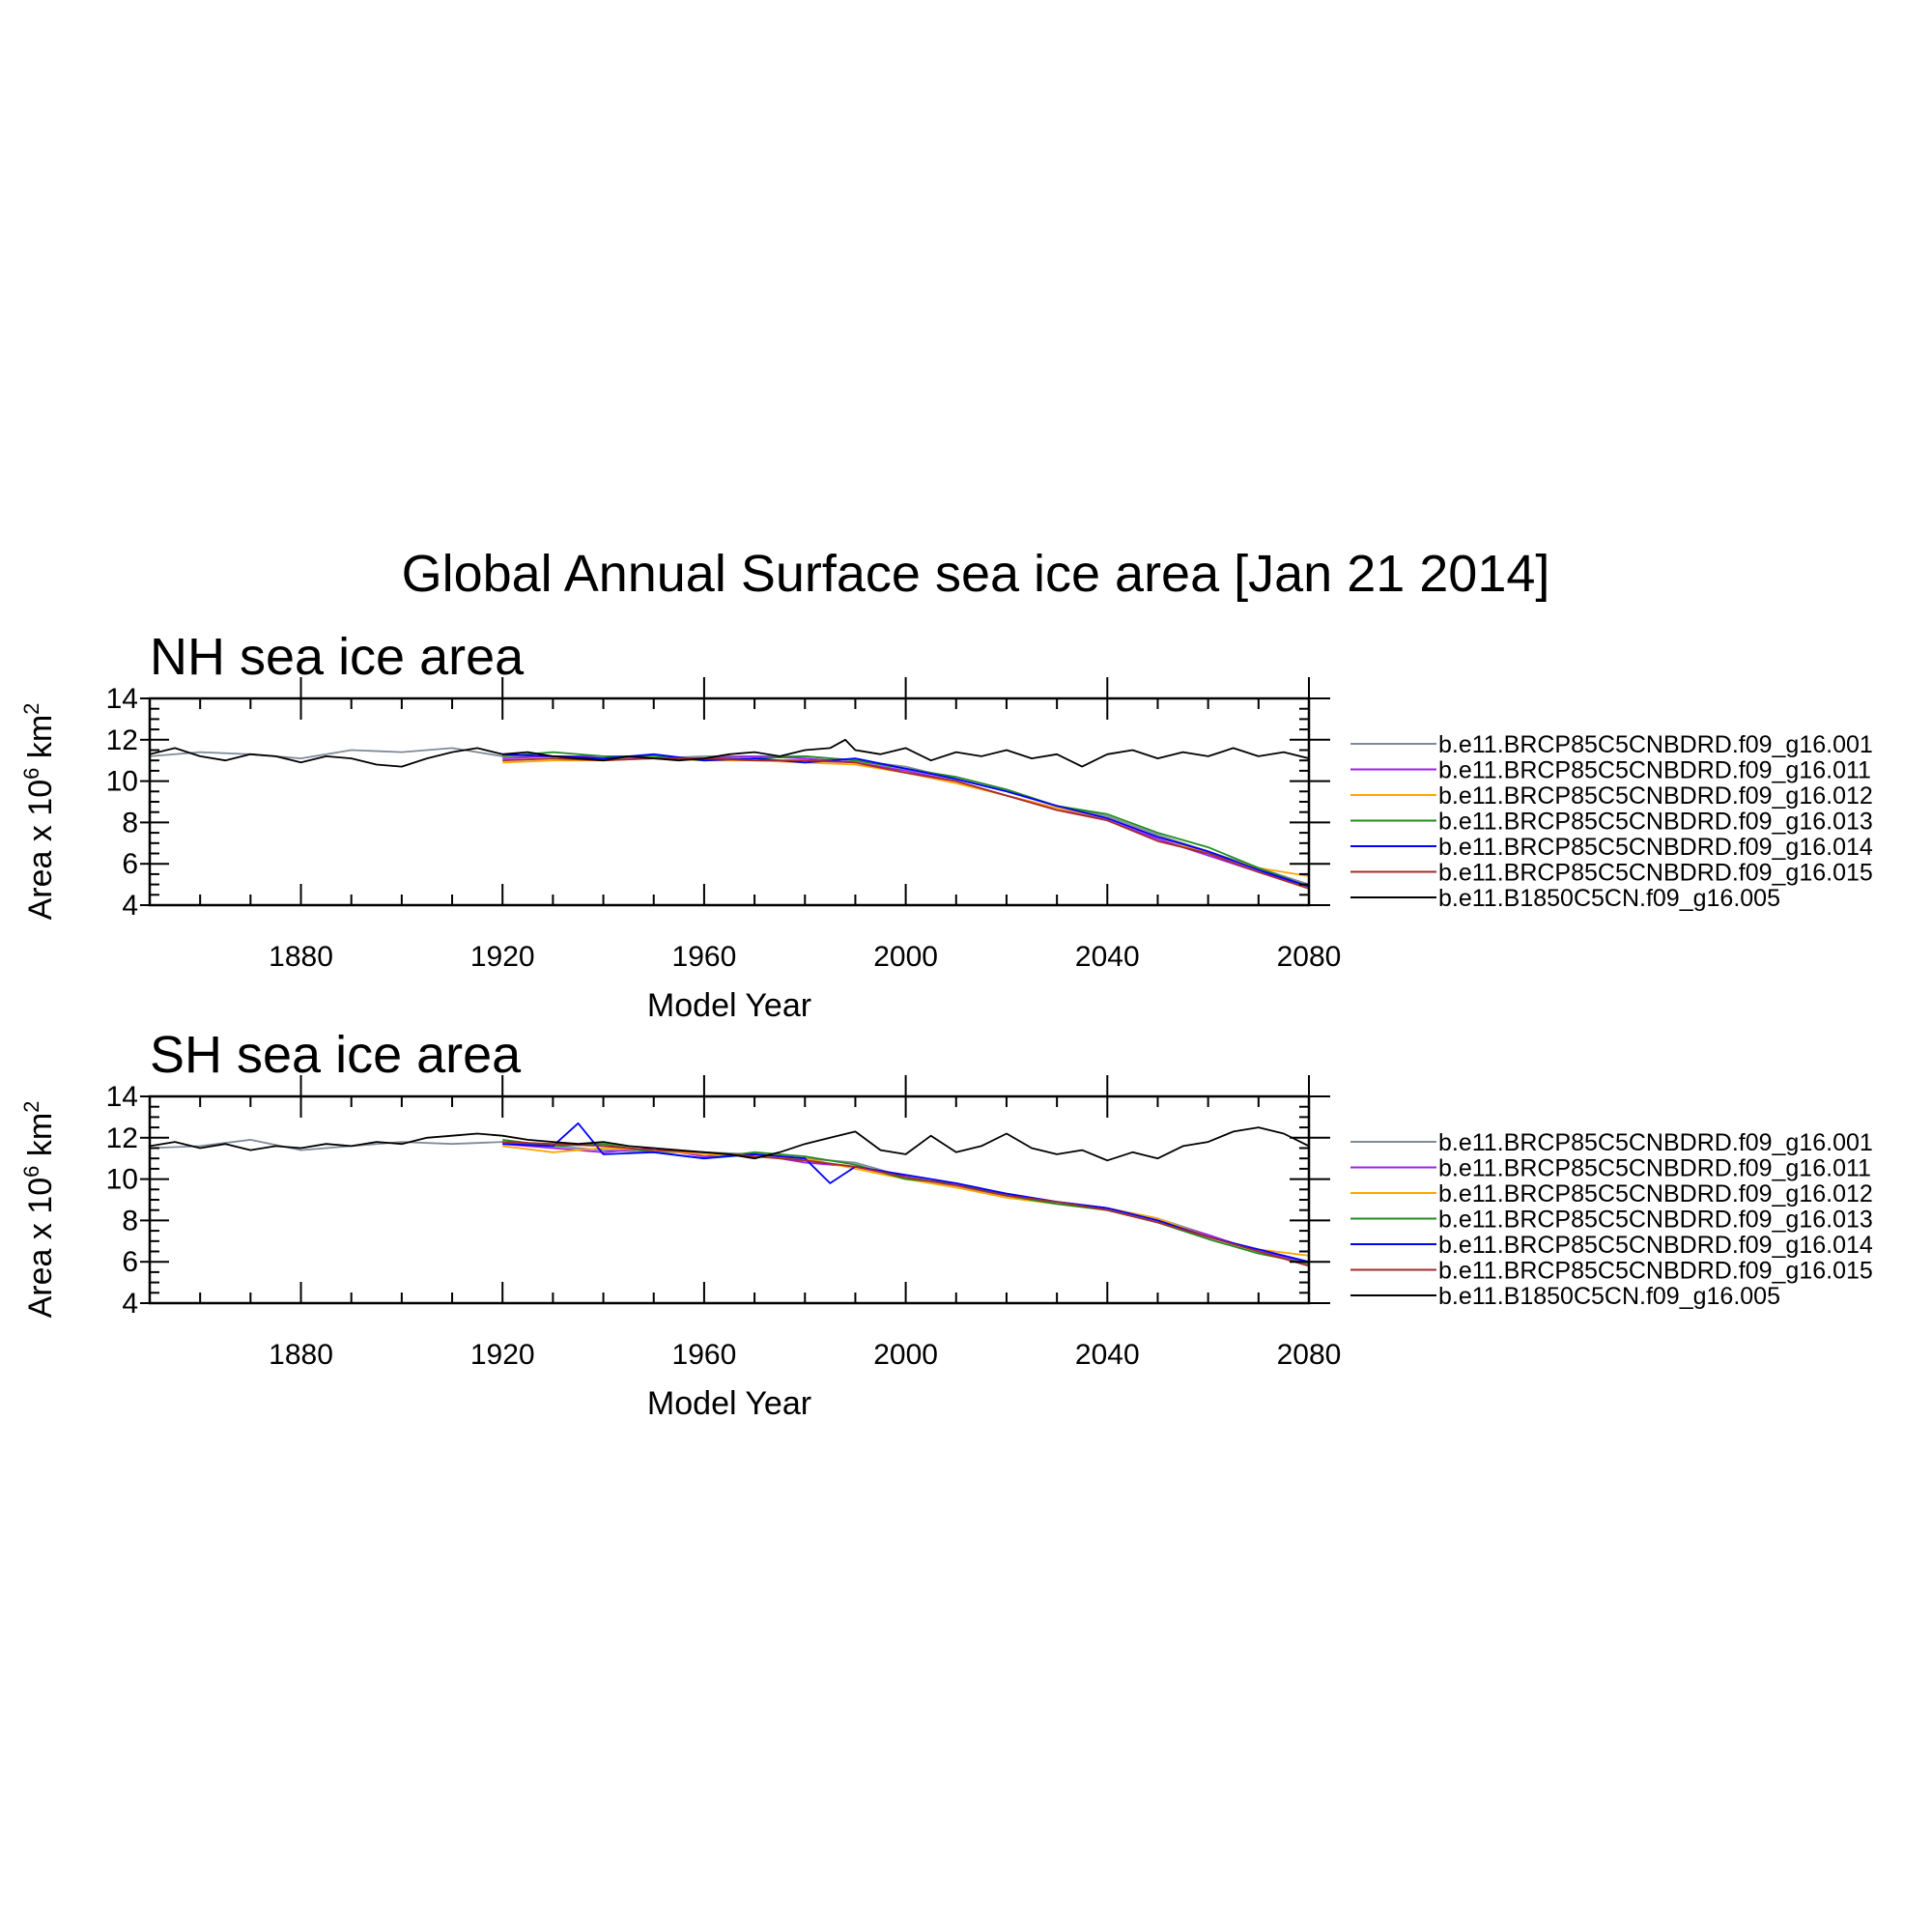  What do you see at coordinates (336, 1055) in the screenshot?
I see `panel-title: SH sea ice area` at bounding box center [336, 1055].